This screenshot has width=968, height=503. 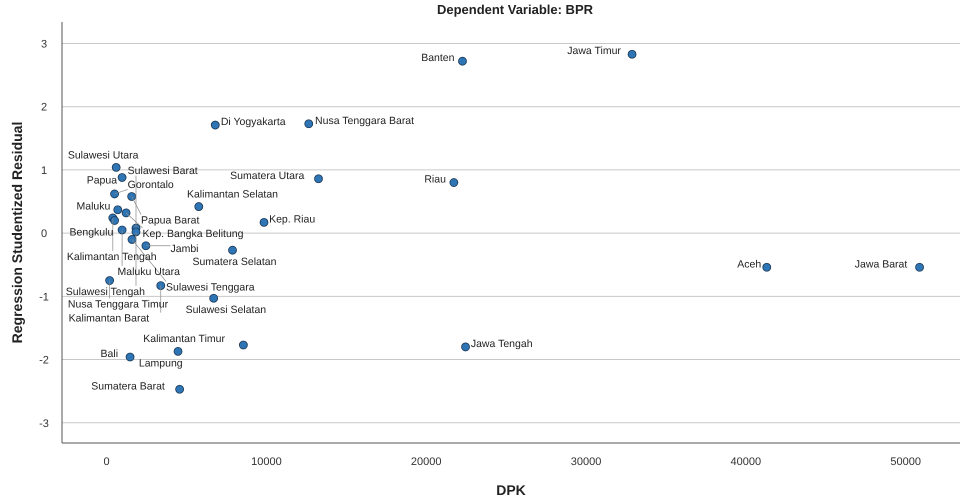 What do you see at coordinates (17, 233) in the screenshot?
I see `y-axis-title: Regression Studentized Residual` at bounding box center [17, 233].